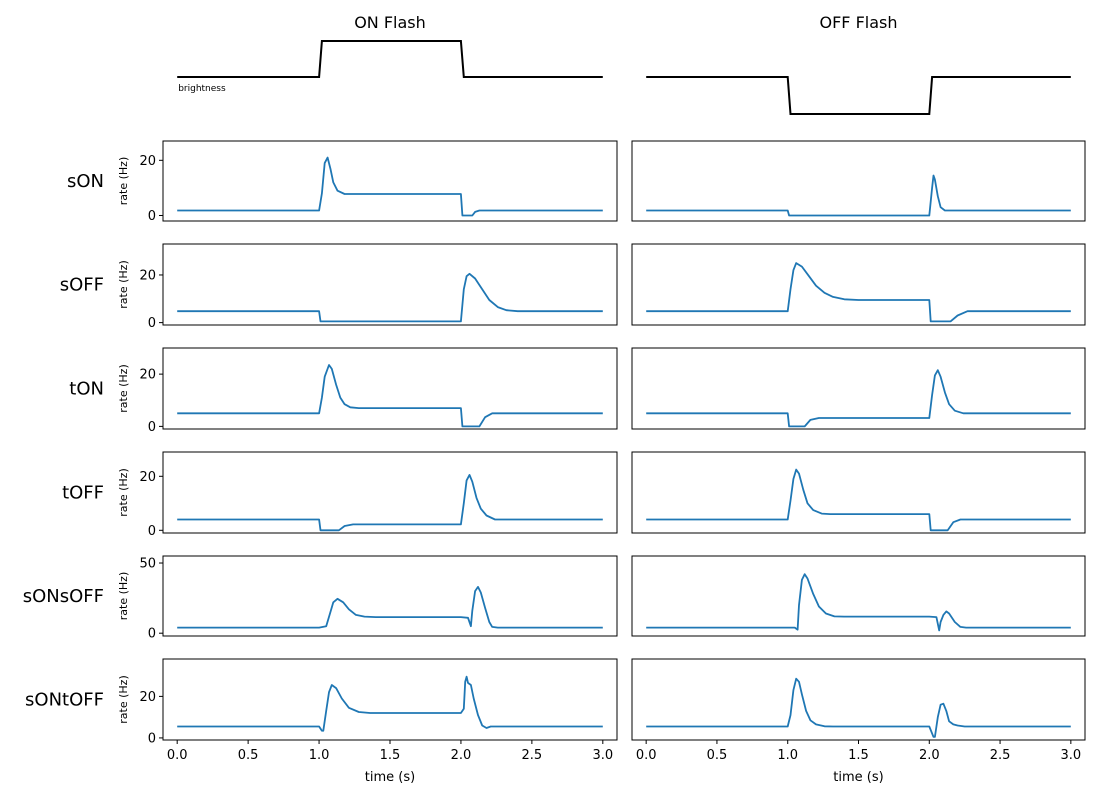 The width and height of the screenshot is (1099, 799). Describe the element at coordinates (390, 502) in the screenshot. I see `response-line-tOFF-on` at that location.